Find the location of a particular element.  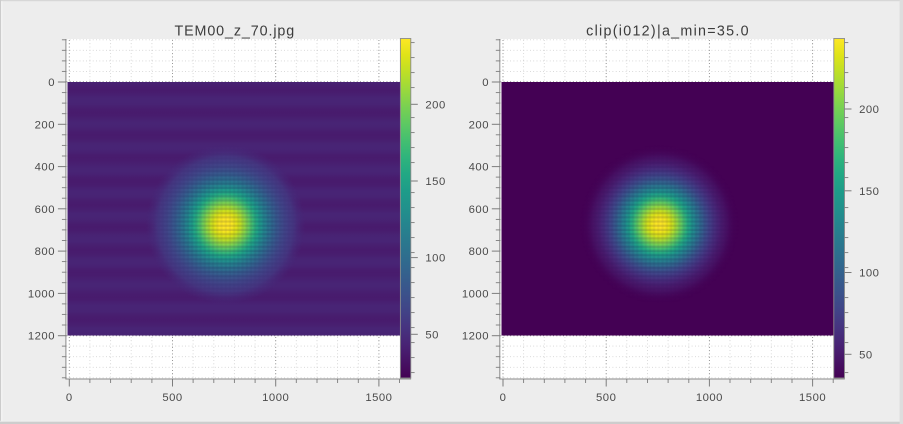

svg-text: TEM00_z_70.jpg is located at coordinates (234, 31).